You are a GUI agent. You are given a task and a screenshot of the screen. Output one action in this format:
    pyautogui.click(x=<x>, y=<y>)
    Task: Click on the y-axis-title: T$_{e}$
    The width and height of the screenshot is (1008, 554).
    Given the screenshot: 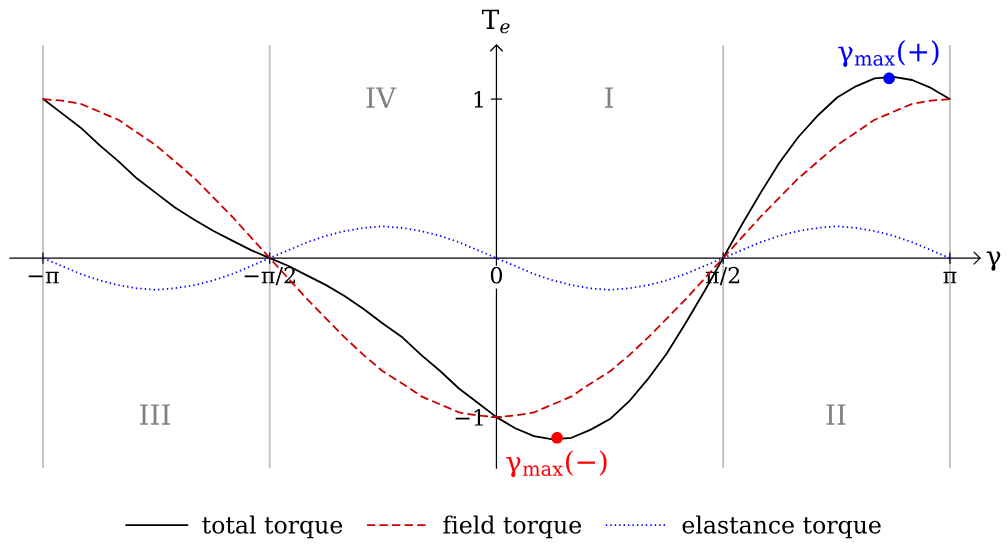 What is the action you would take?
    pyautogui.click(x=495, y=21)
    